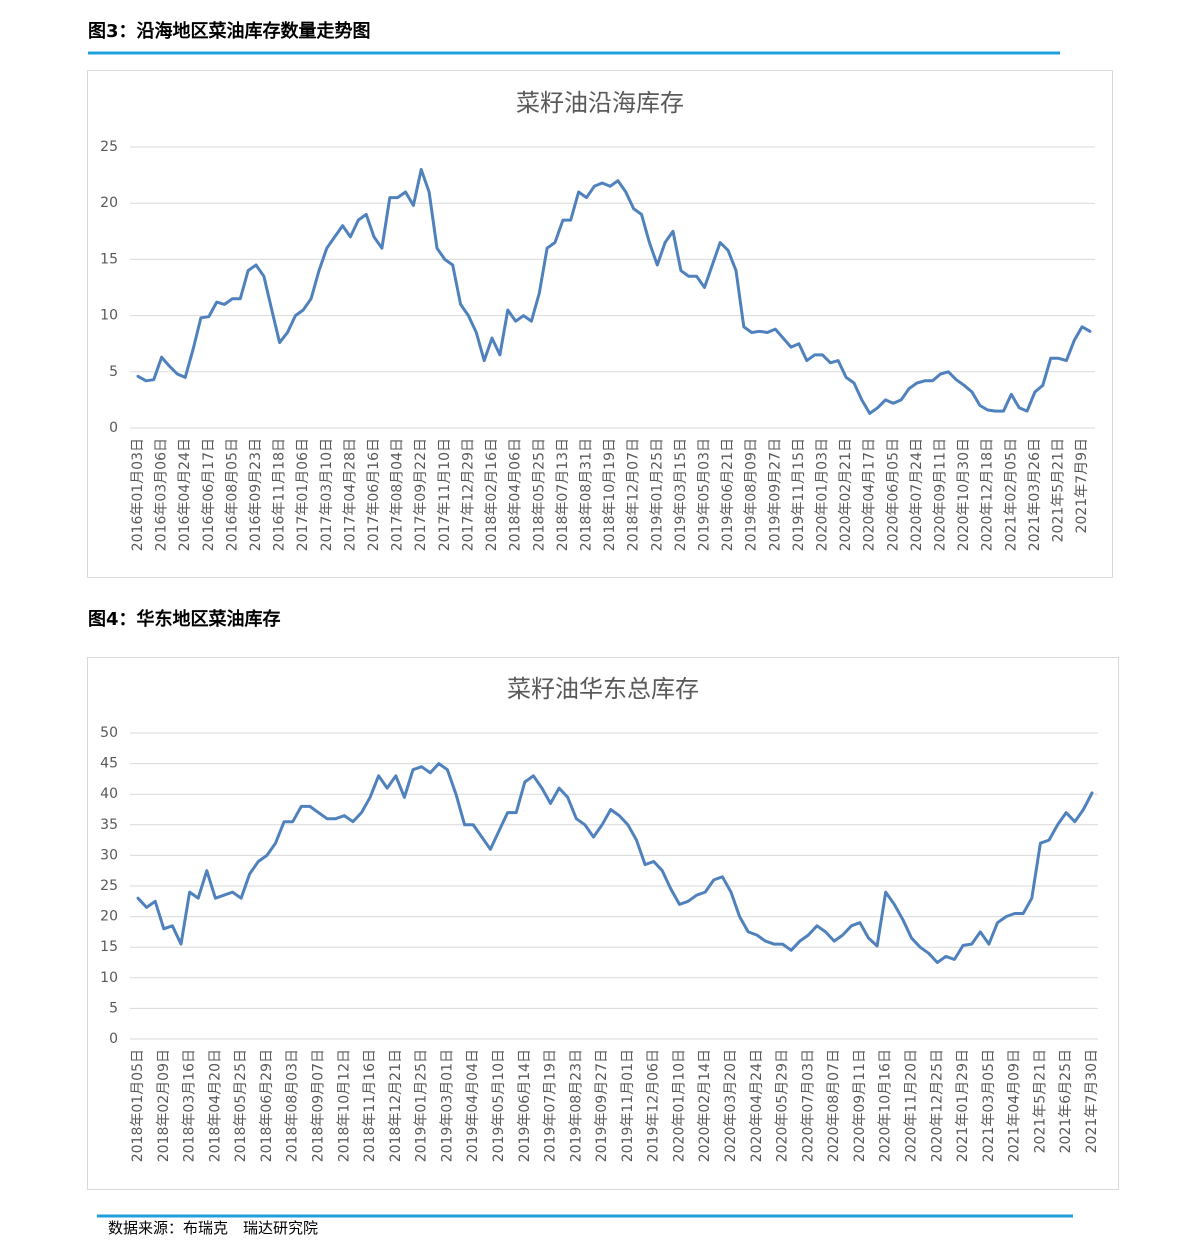 This screenshot has width=1192, height=1257. What do you see at coordinates (350, 494) in the screenshot?
I see `x-tick-label: 2017年04月28日` at bounding box center [350, 494].